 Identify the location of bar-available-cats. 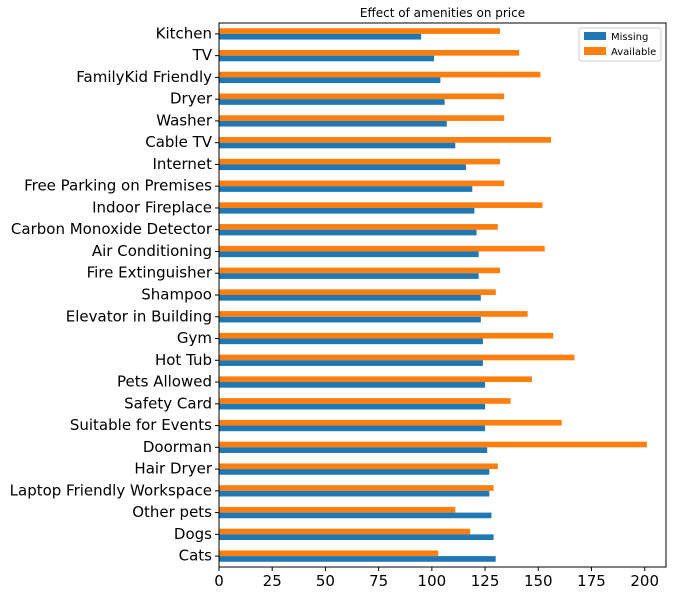
(329, 553).